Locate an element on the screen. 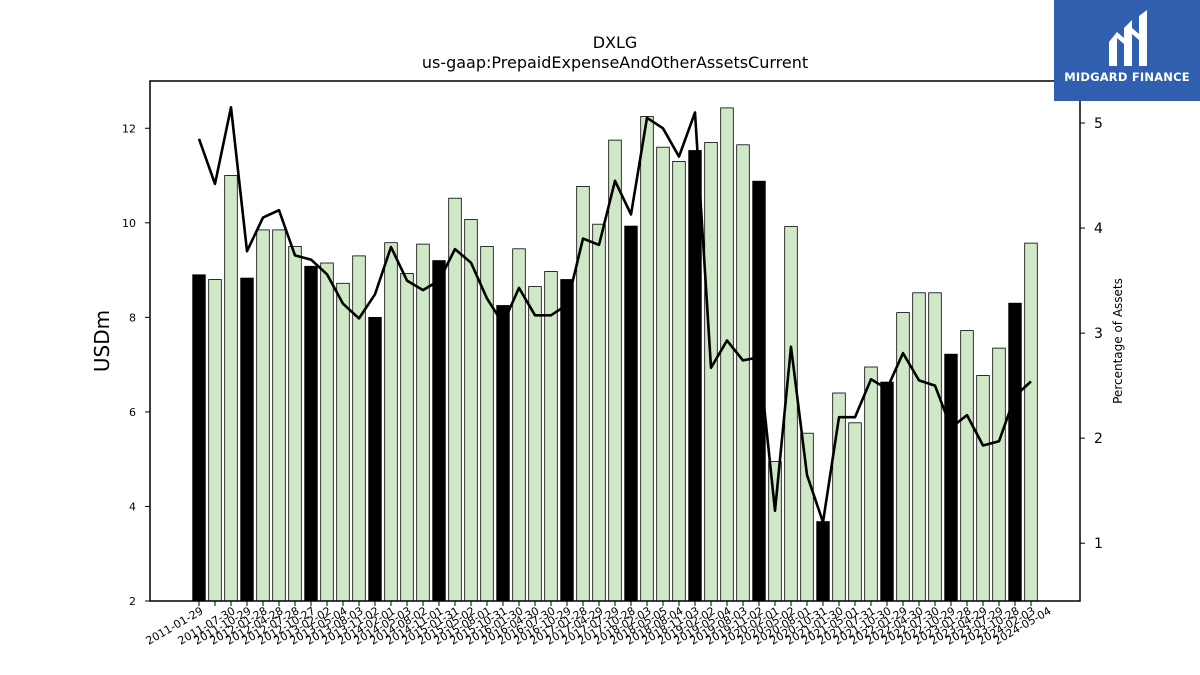 This screenshot has width=1200, height=675. chart-title: DXLG is located at coordinates (615, 42).